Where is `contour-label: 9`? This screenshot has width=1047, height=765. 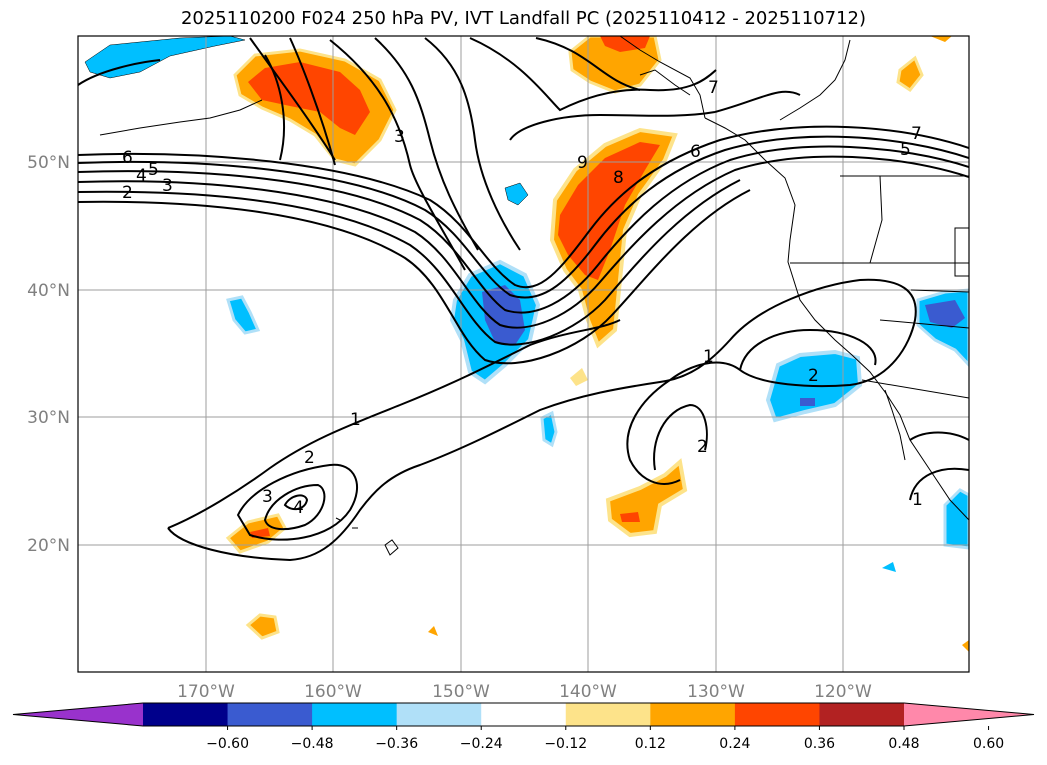 contour-label: 9 is located at coordinates (582, 163).